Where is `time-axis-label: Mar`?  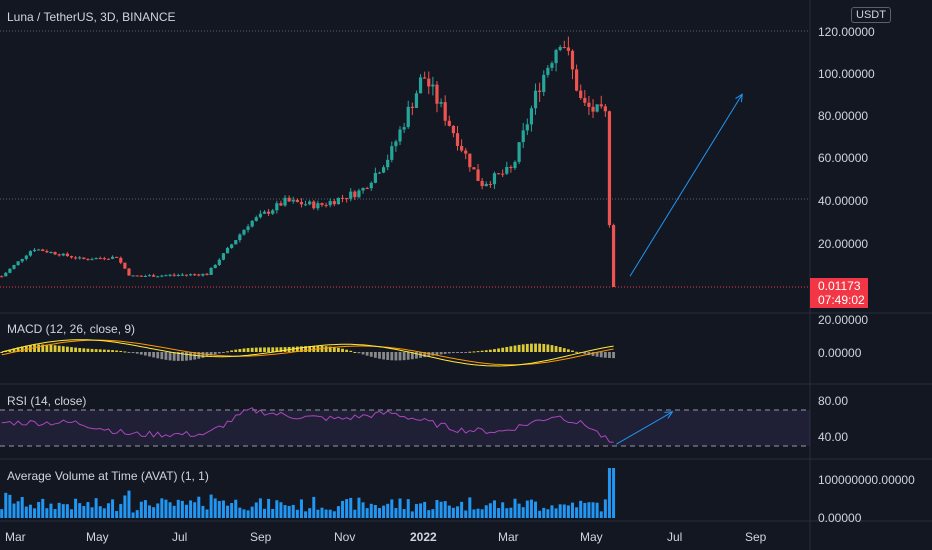 time-axis-label: Mar is located at coordinates (15, 537).